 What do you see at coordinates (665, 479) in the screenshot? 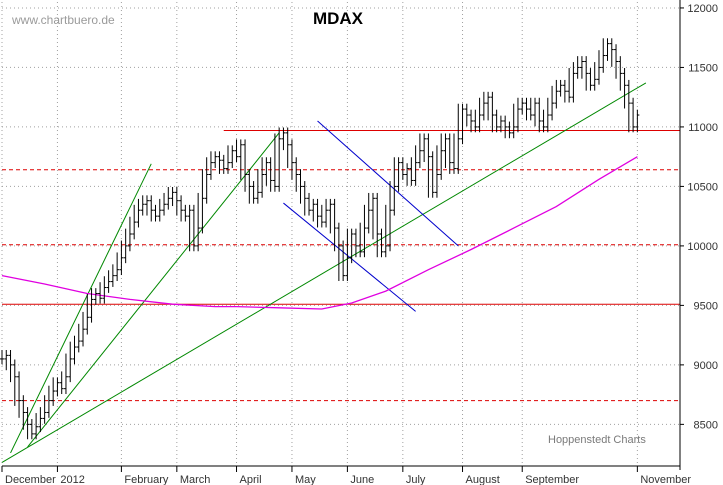
I see `x-tick-label: November` at bounding box center [665, 479].